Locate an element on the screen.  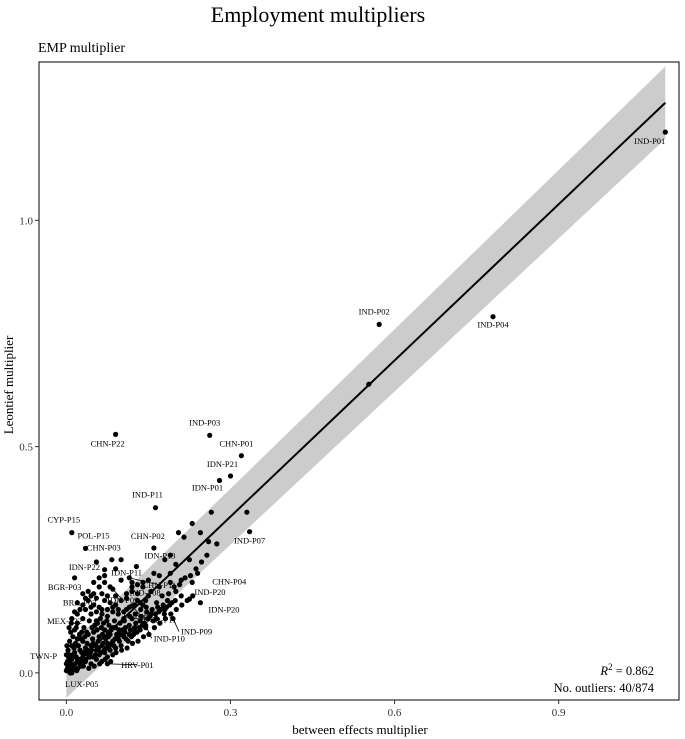
point-label: LUX-P01 is located at coordinates (140, 615).